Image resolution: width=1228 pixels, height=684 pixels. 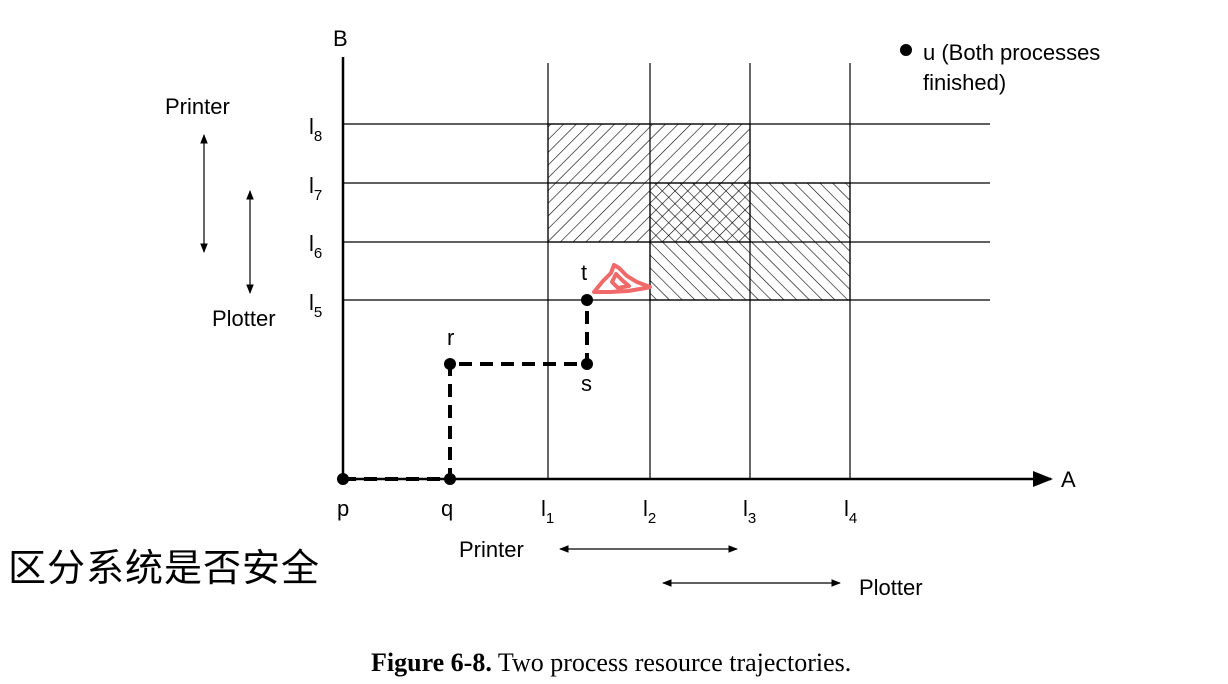 I want to click on label-p: p, so click(x=343, y=508).